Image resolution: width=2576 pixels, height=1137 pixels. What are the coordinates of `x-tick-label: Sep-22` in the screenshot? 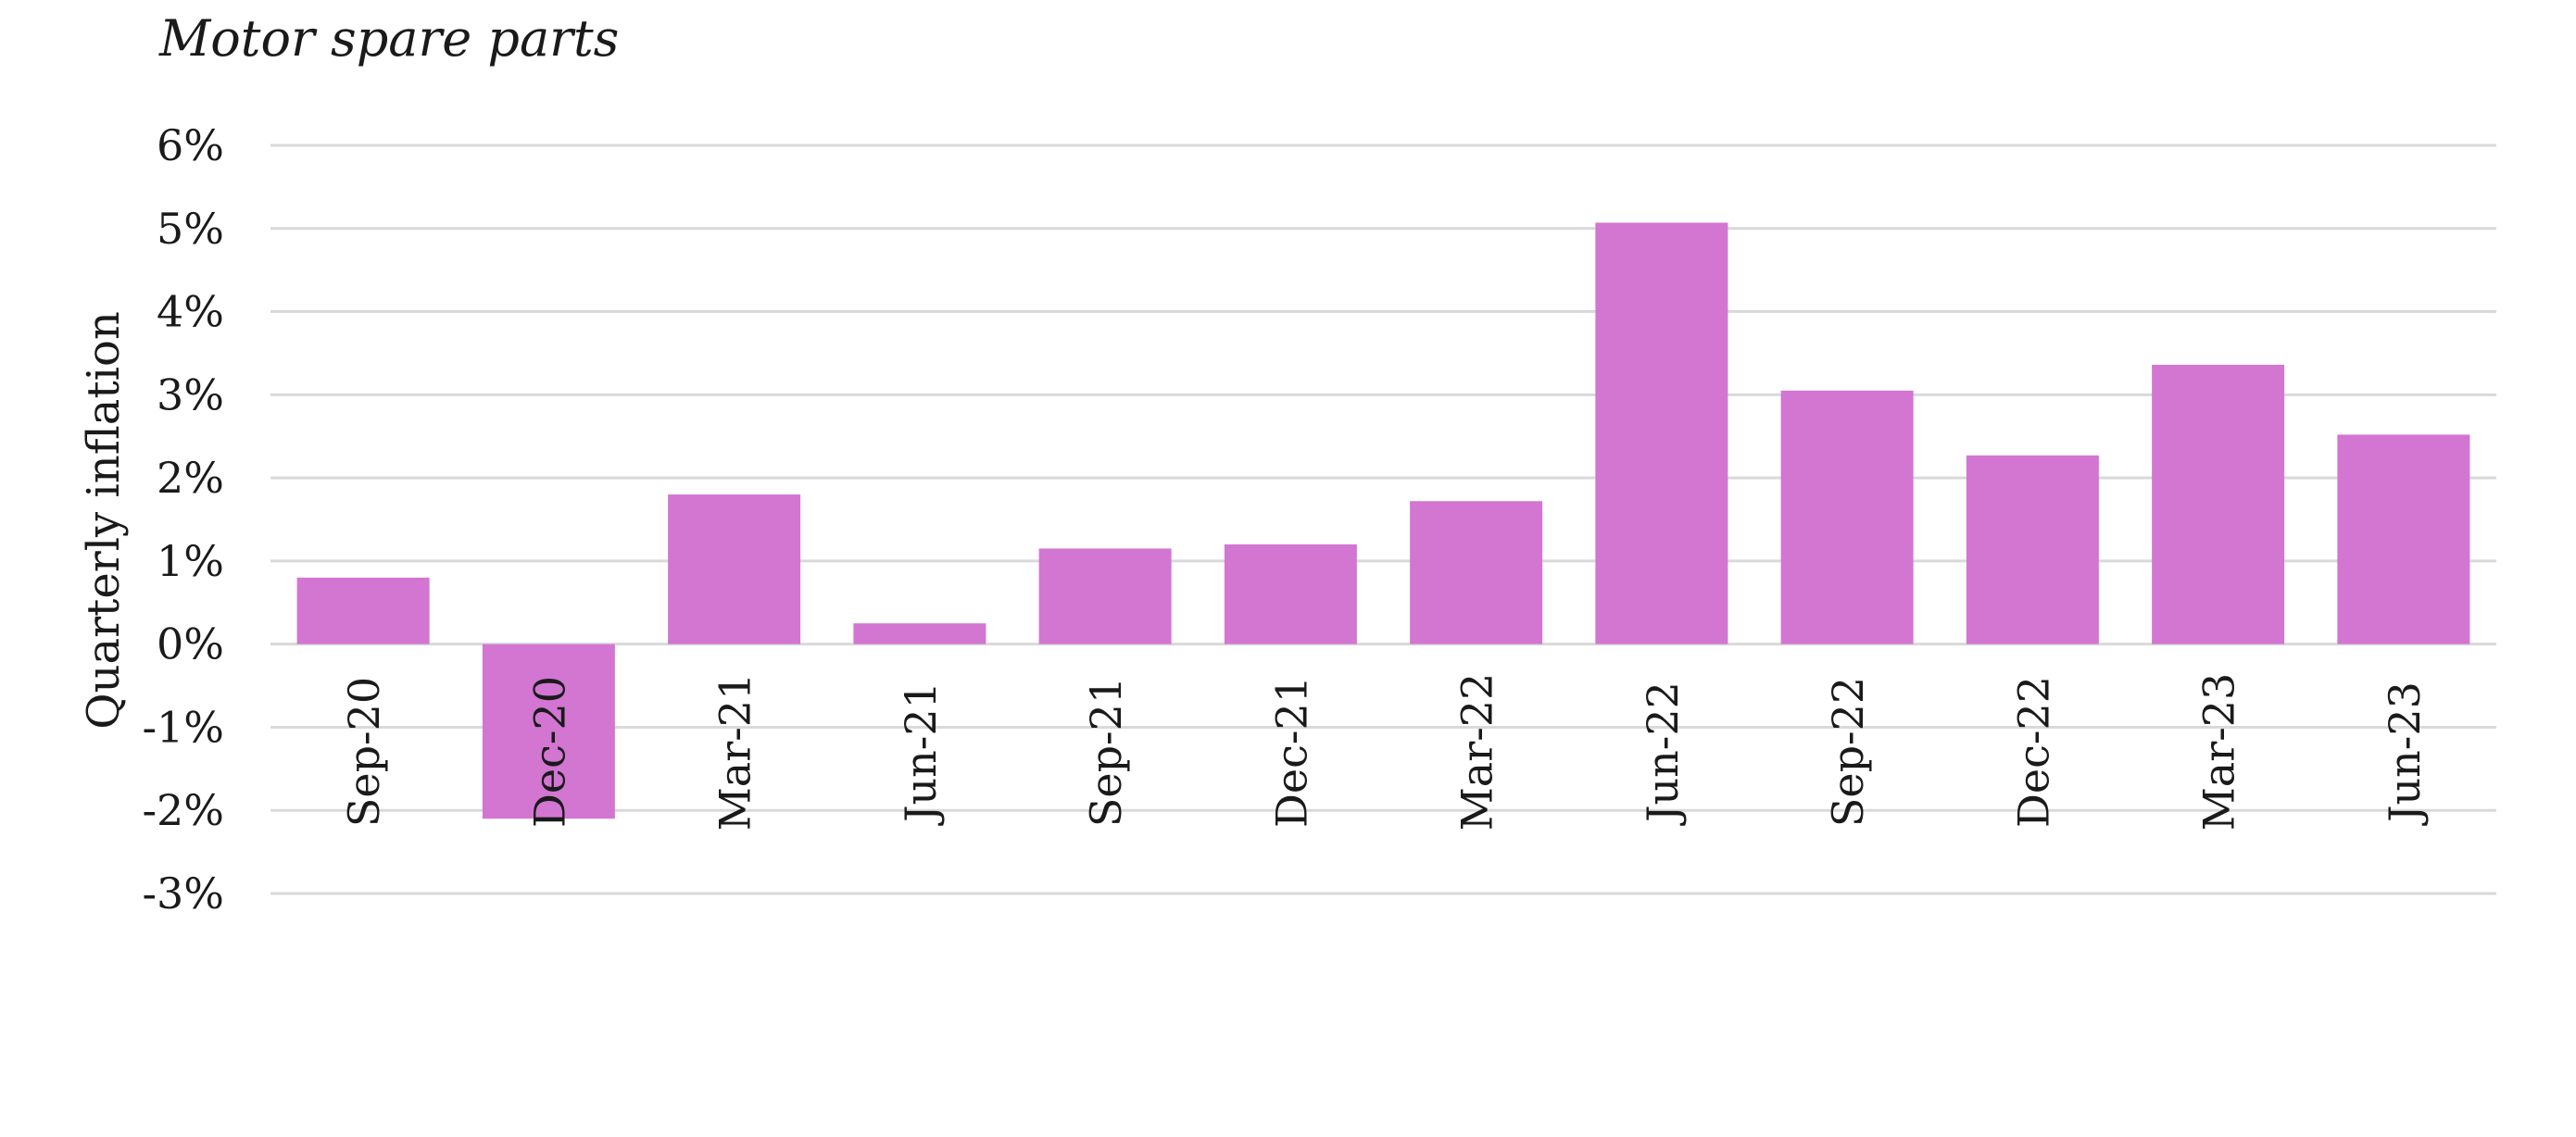 It's located at (1848, 752).